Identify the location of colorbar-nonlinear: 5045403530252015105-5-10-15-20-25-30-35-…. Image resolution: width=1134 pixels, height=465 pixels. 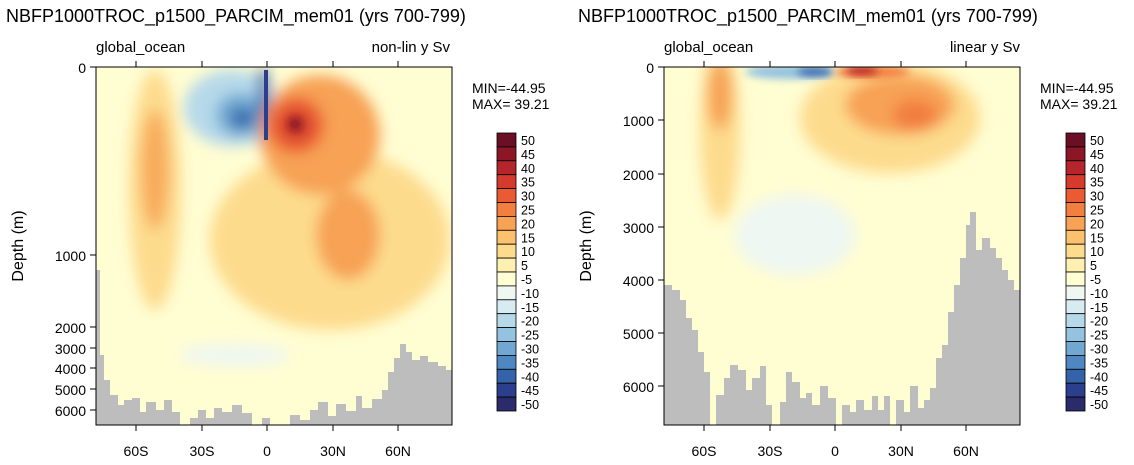
(517, 272).